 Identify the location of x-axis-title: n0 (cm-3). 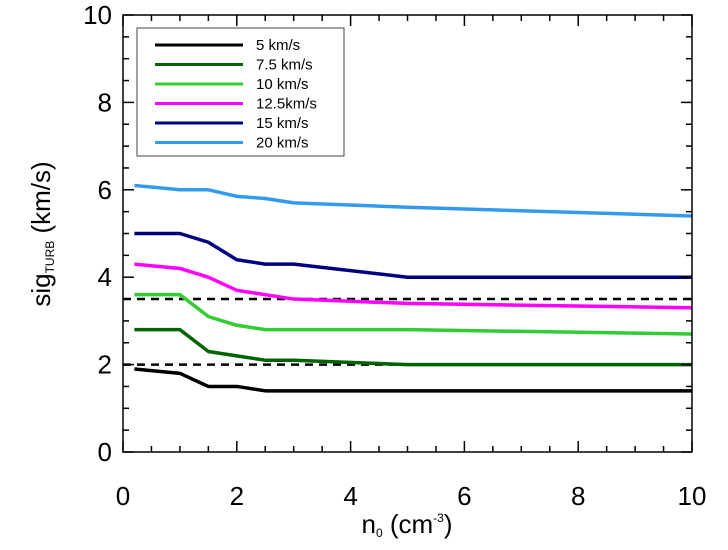
(406, 524).